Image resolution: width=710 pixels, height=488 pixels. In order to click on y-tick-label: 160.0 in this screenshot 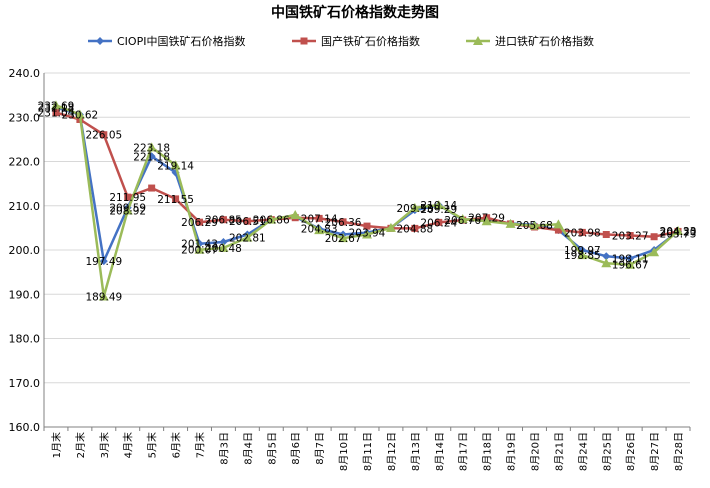, I will do `click(25, 427)`.